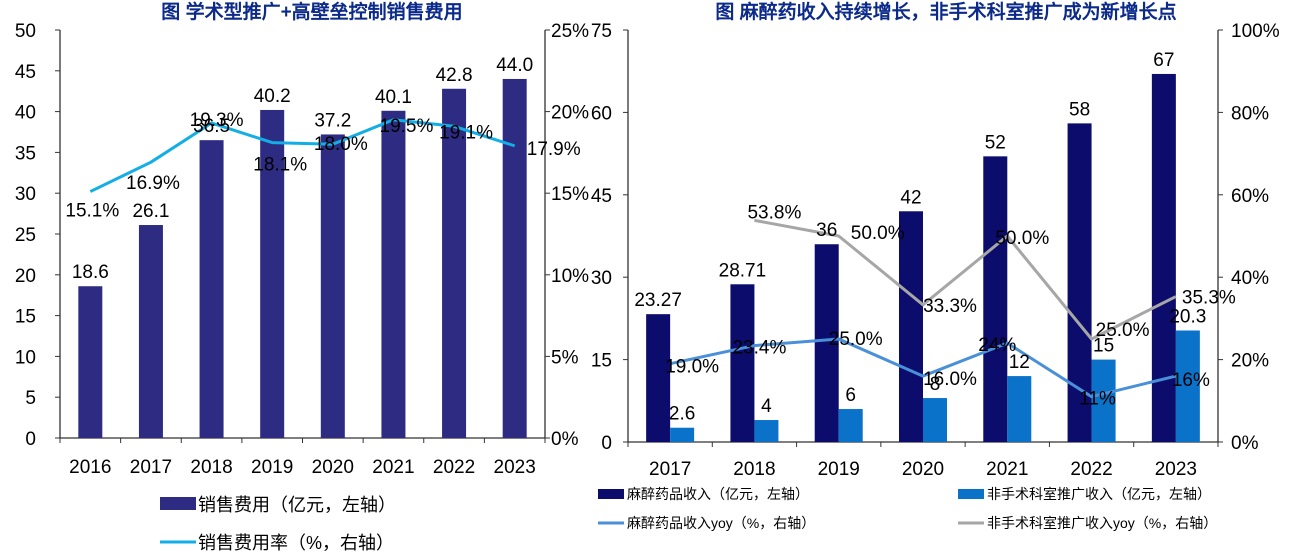  What do you see at coordinates (92, 211) in the screenshot?
I see `line-data-label: 15.1%` at bounding box center [92, 211].